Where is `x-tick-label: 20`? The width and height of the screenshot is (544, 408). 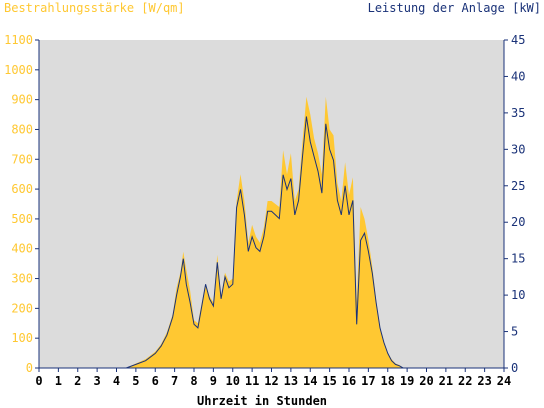
x-tick-label: 20 is located at coordinates (426, 381).